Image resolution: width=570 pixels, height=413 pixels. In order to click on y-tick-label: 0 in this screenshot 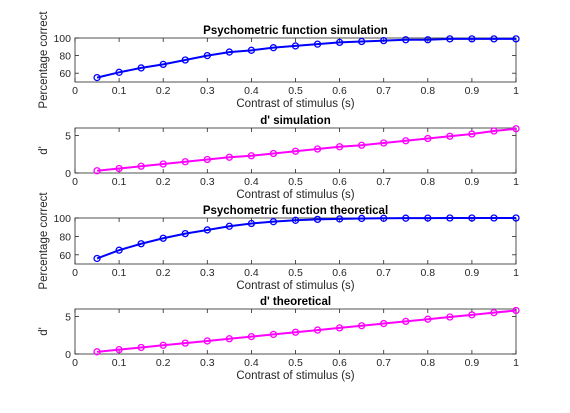, I will do `click(68, 355)`.